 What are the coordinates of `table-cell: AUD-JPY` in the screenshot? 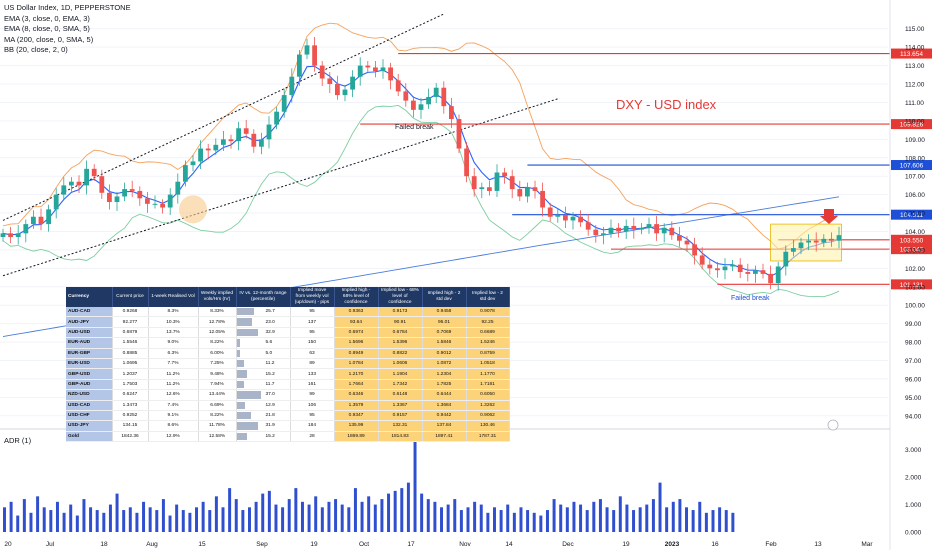 It's located at (89, 322).